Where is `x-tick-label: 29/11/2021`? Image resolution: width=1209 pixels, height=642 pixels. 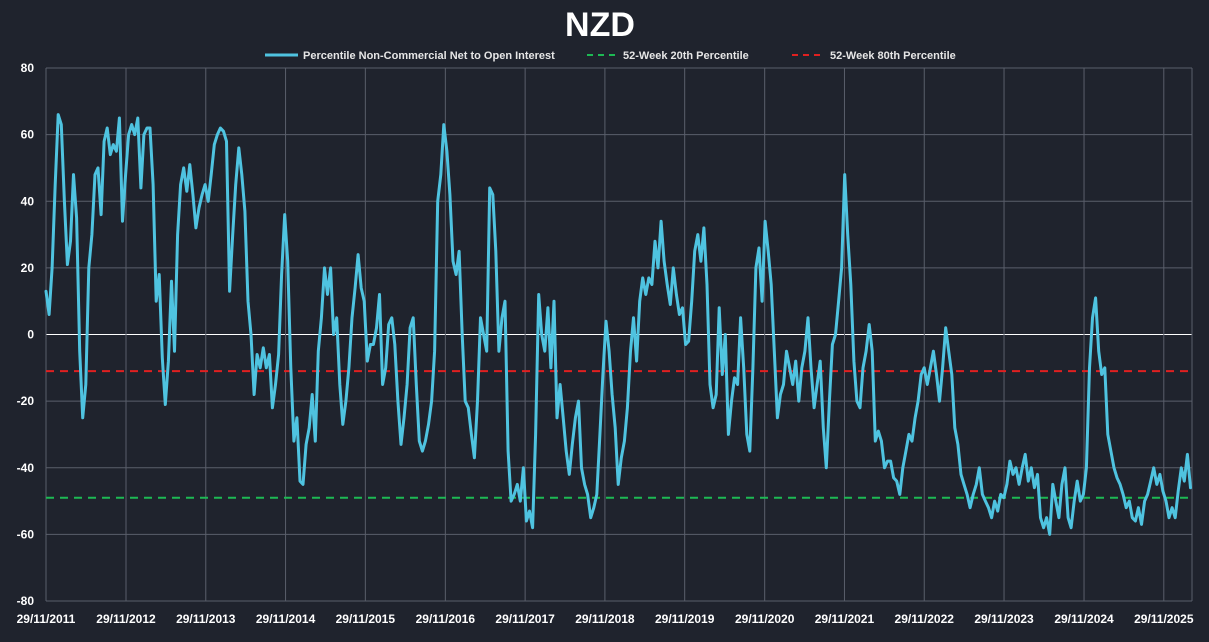 x-tick-label: 29/11/2021 is located at coordinates (845, 619).